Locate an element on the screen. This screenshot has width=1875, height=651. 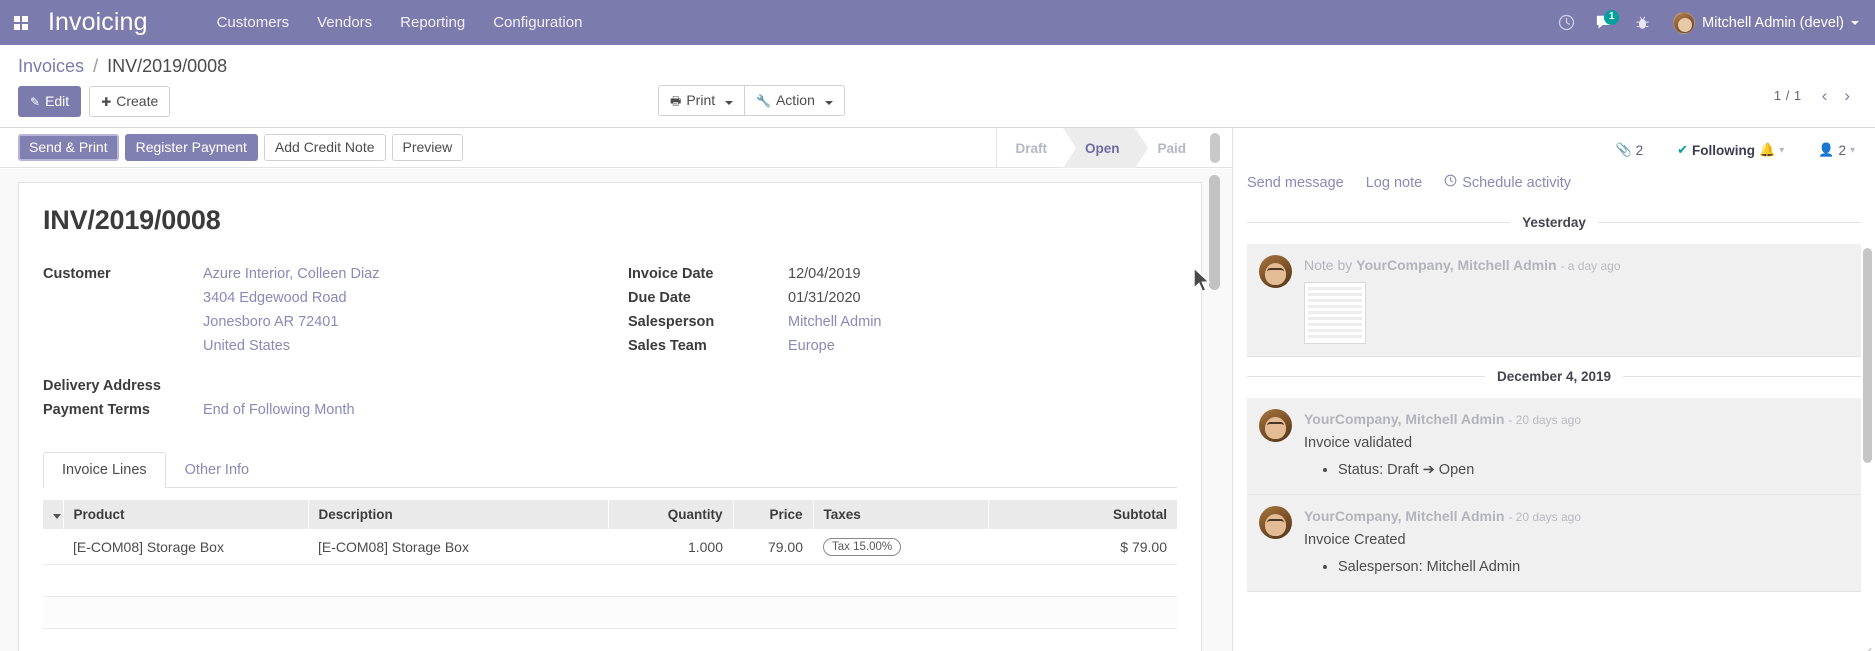
following-toggle: ✔ Following 🔔 ▾ is located at coordinates (1730, 150).